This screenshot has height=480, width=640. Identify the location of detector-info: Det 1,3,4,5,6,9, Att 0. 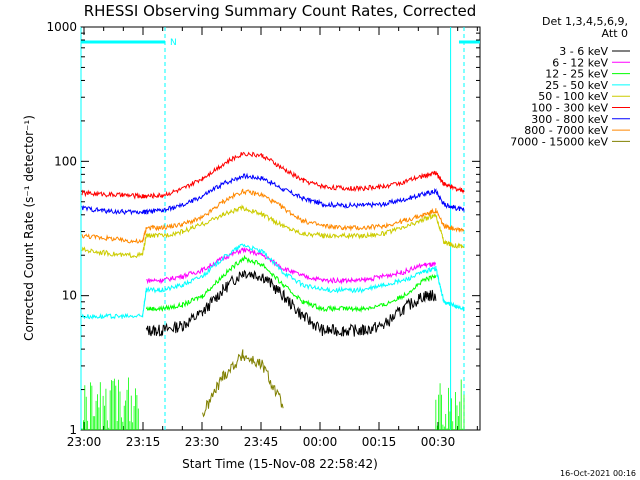
(585, 27).